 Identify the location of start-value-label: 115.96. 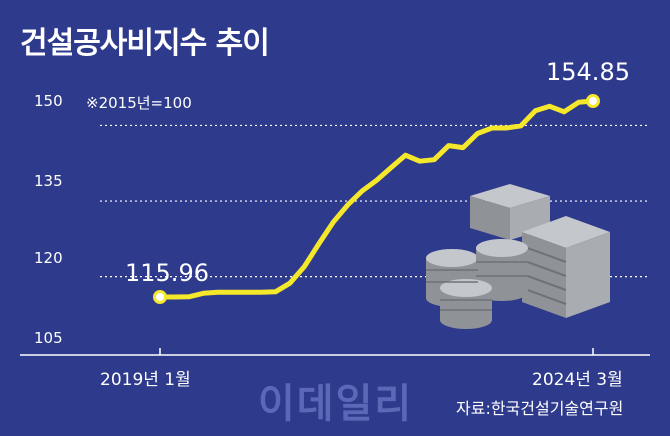
(167, 273).